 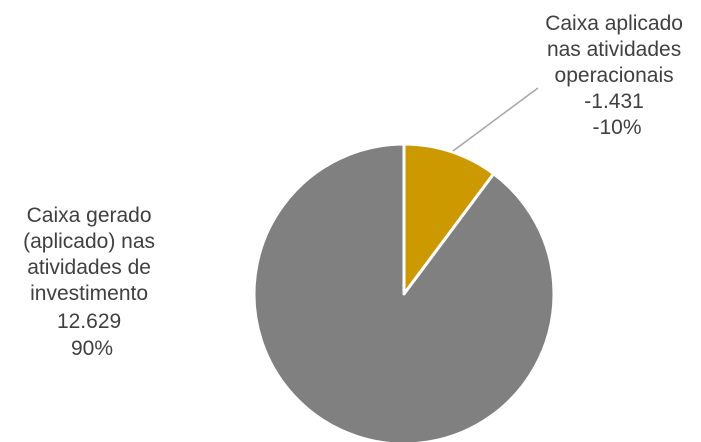 What do you see at coordinates (89, 241) in the screenshot?
I see `label-investimento-line-2: (aplicado) nas` at bounding box center [89, 241].